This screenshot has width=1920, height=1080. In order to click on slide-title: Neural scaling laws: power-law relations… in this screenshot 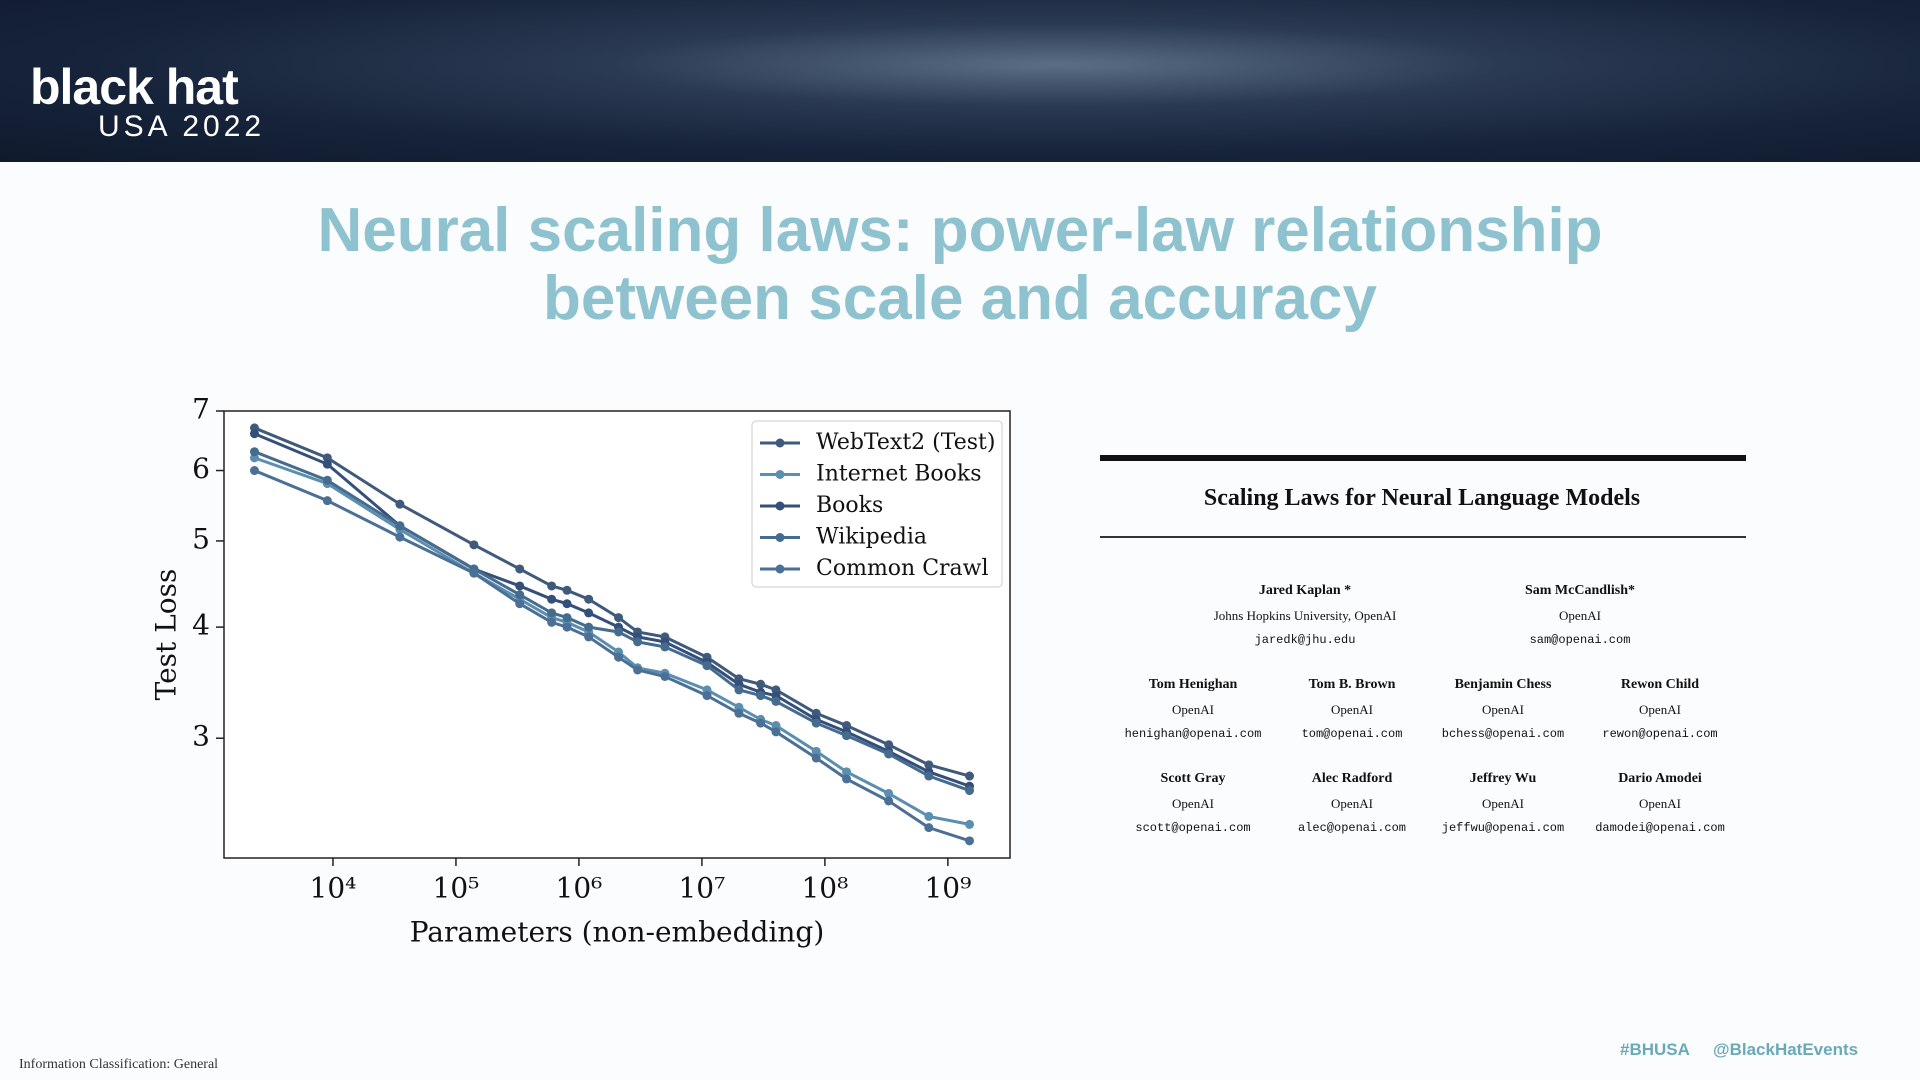, I will do `click(960, 230)`.